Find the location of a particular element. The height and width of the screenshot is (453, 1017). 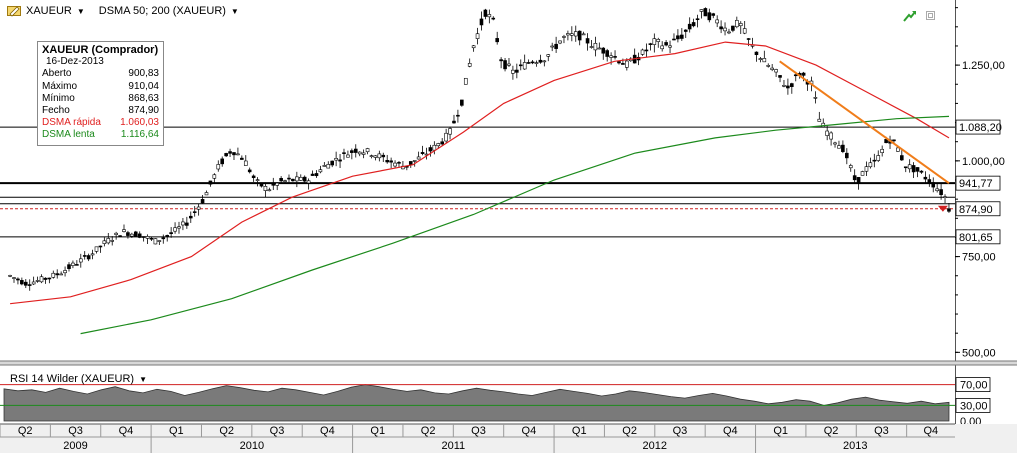

trend-arrow-icon is located at coordinates (910, 15).